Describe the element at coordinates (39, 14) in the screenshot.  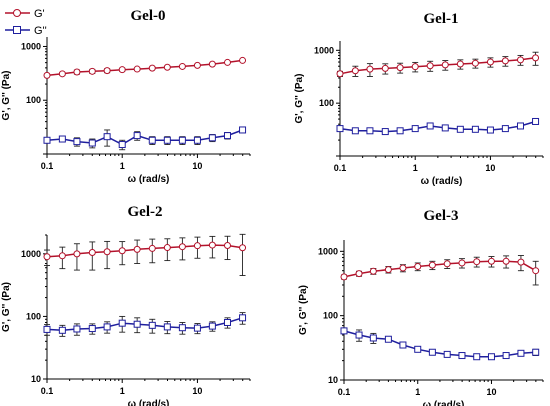
I see `legend-label: G'` at that location.